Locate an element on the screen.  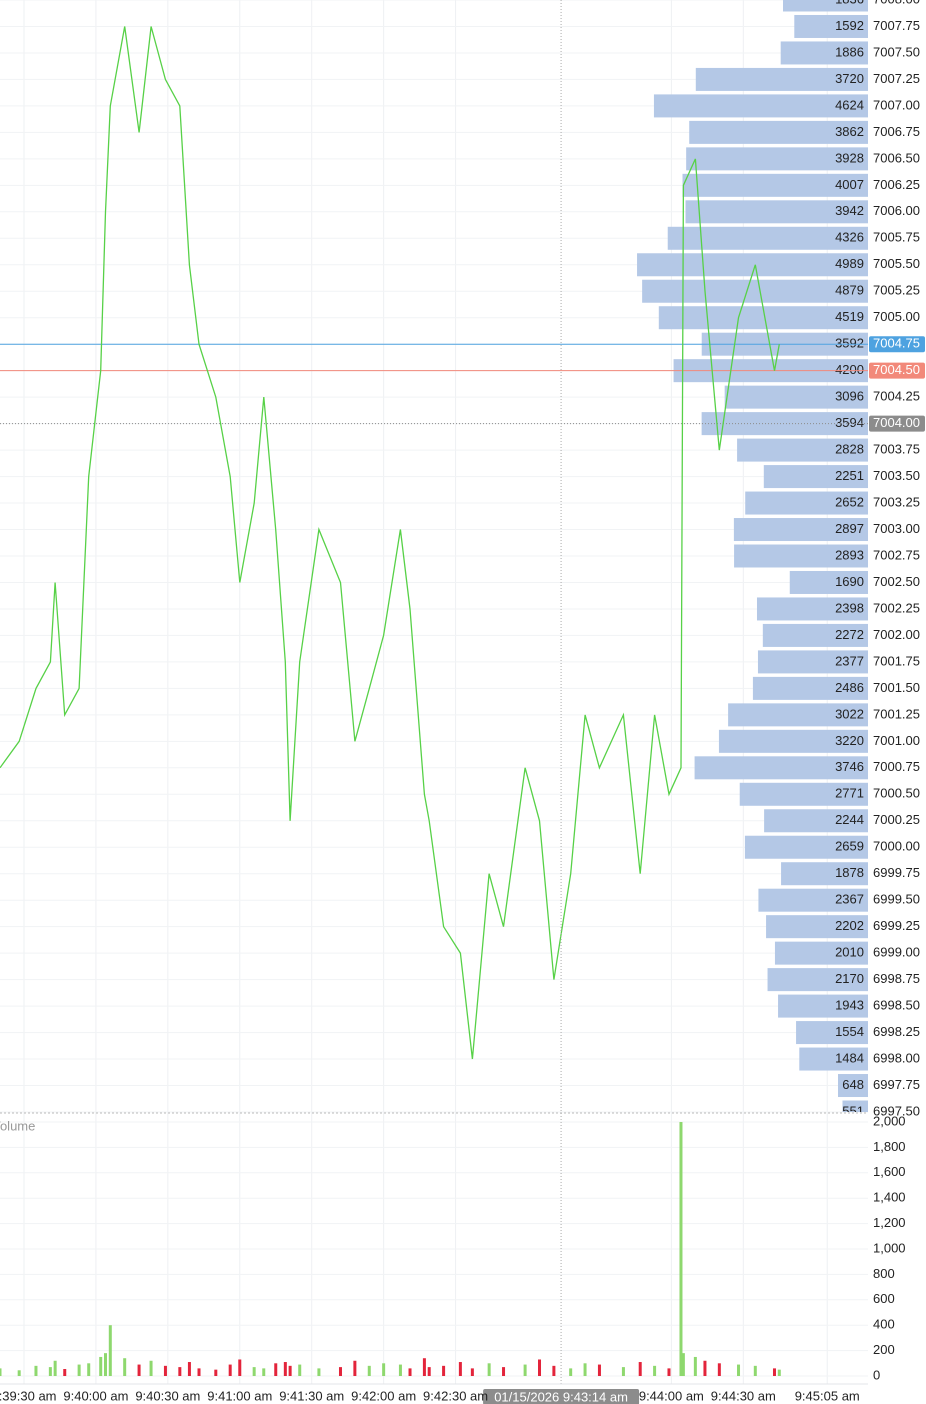
y-tick-label: 800 is located at coordinates (884, 1273).